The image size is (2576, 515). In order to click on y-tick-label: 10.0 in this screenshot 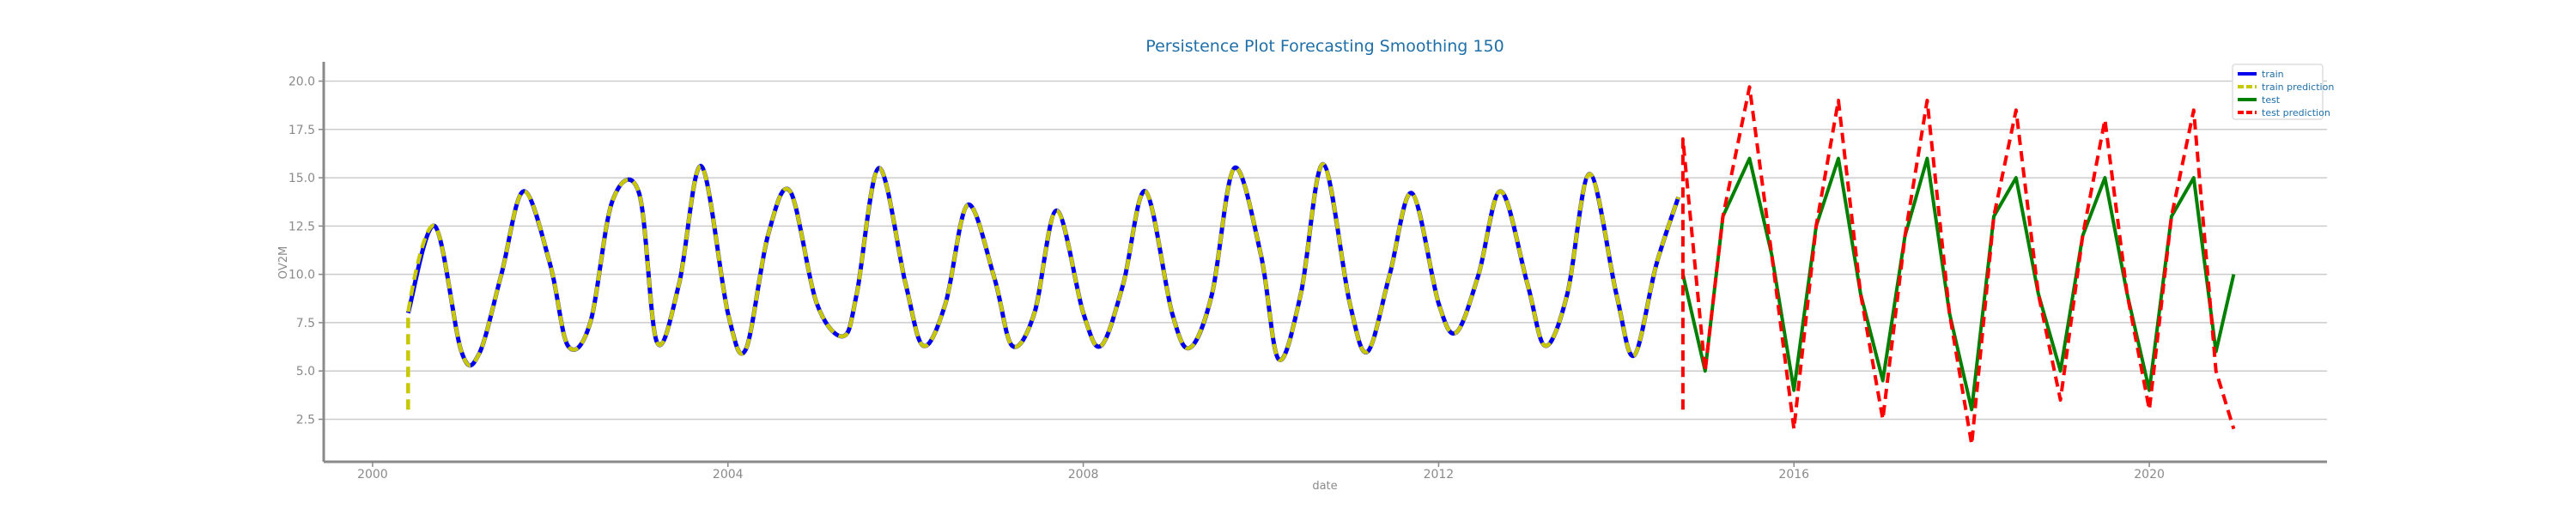, I will do `click(302, 275)`.